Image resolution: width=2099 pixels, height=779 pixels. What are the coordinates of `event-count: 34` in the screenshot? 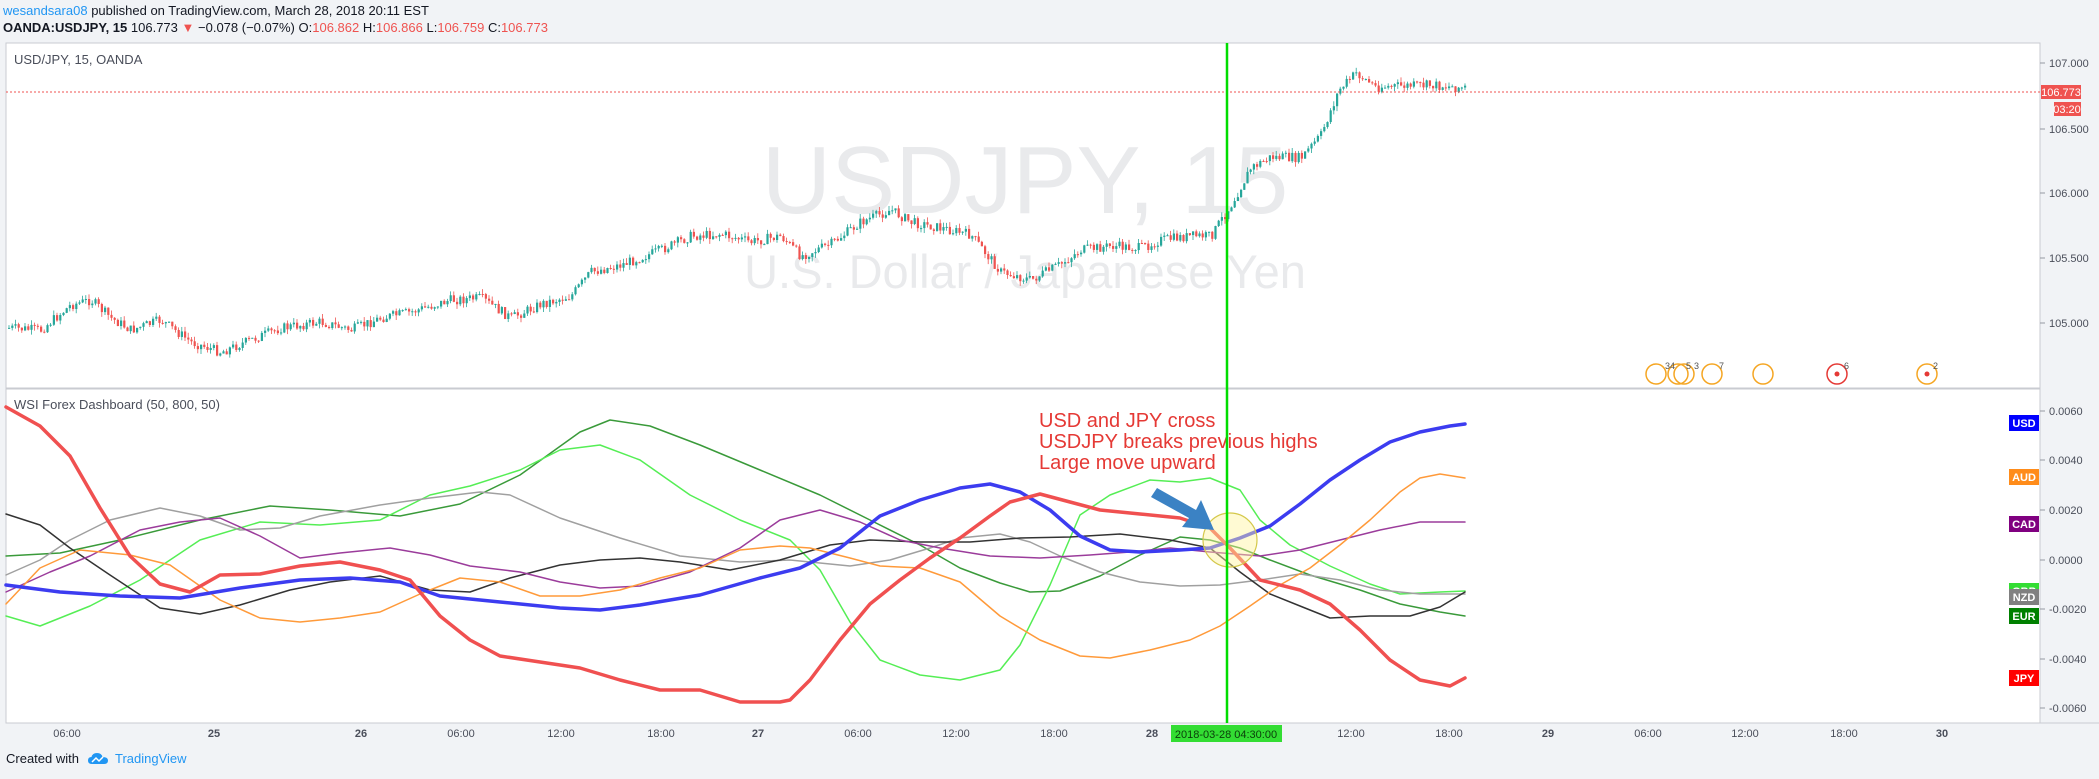 It's located at (1670, 366).